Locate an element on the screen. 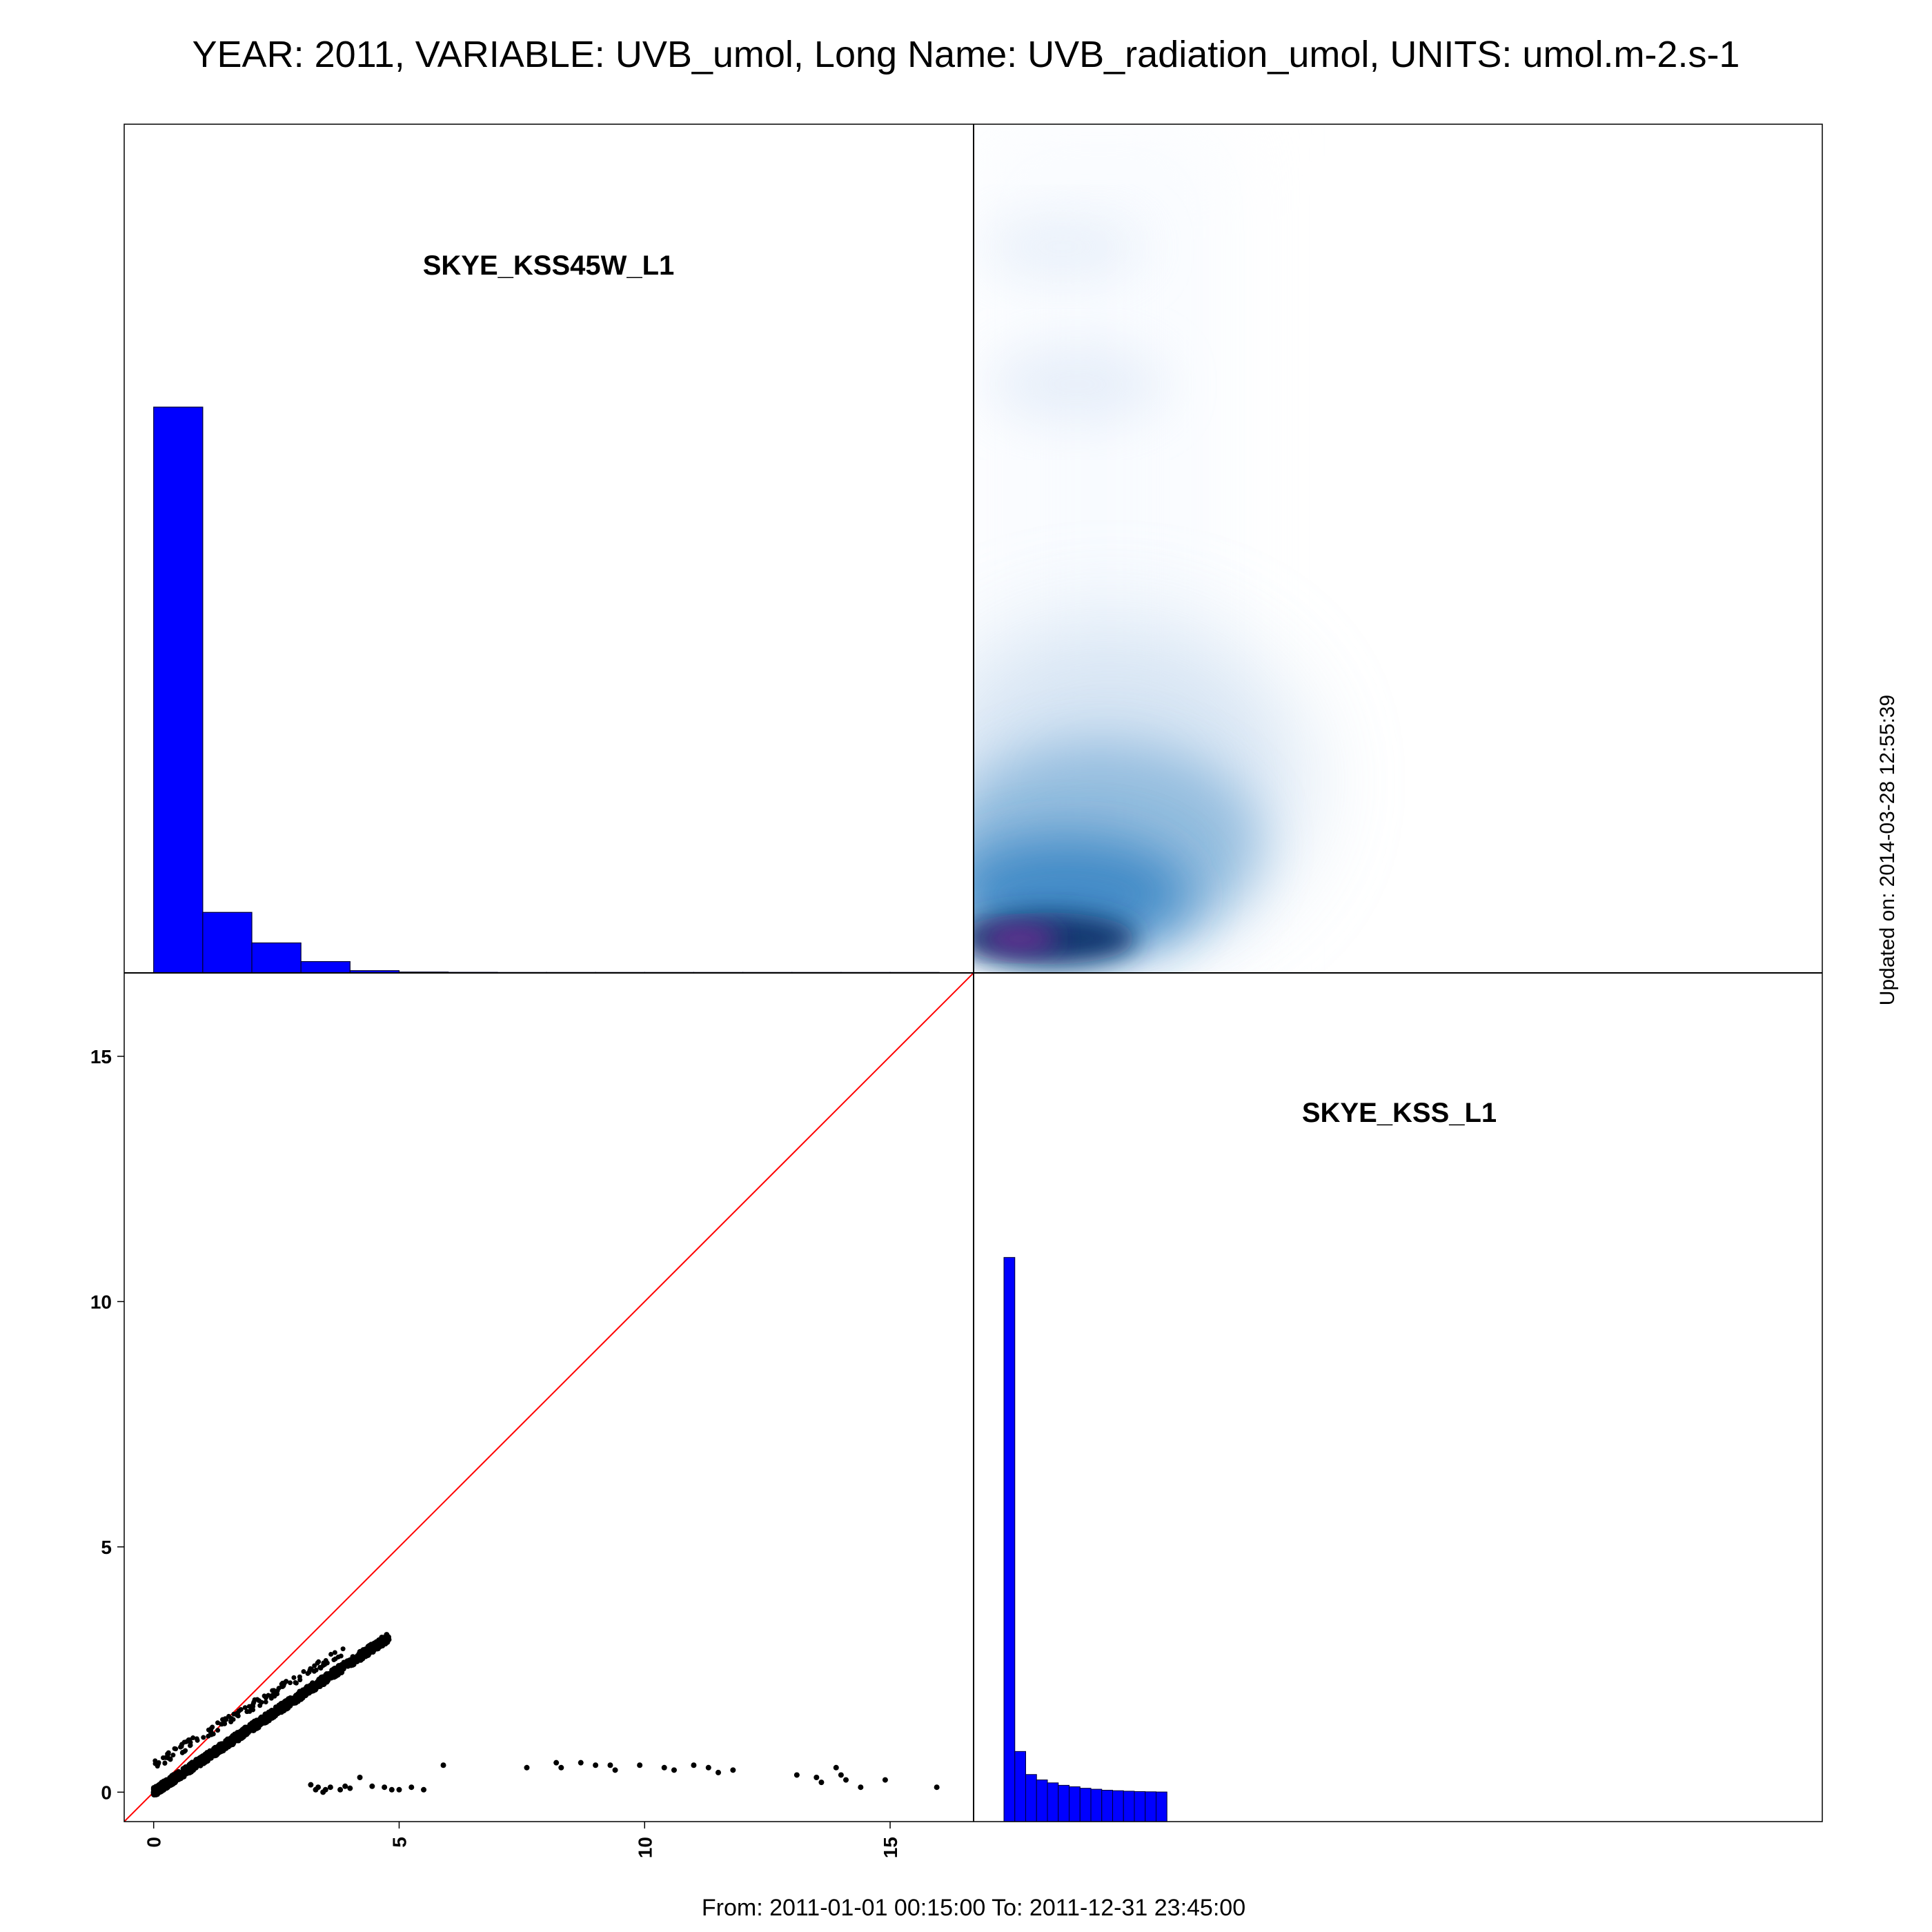 Image resolution: width=1932 pixels, height=1932 pixels. updated-timestamp: Updated on: 2014-03-28 12:55:39 is located at coordinates (1887, 850).